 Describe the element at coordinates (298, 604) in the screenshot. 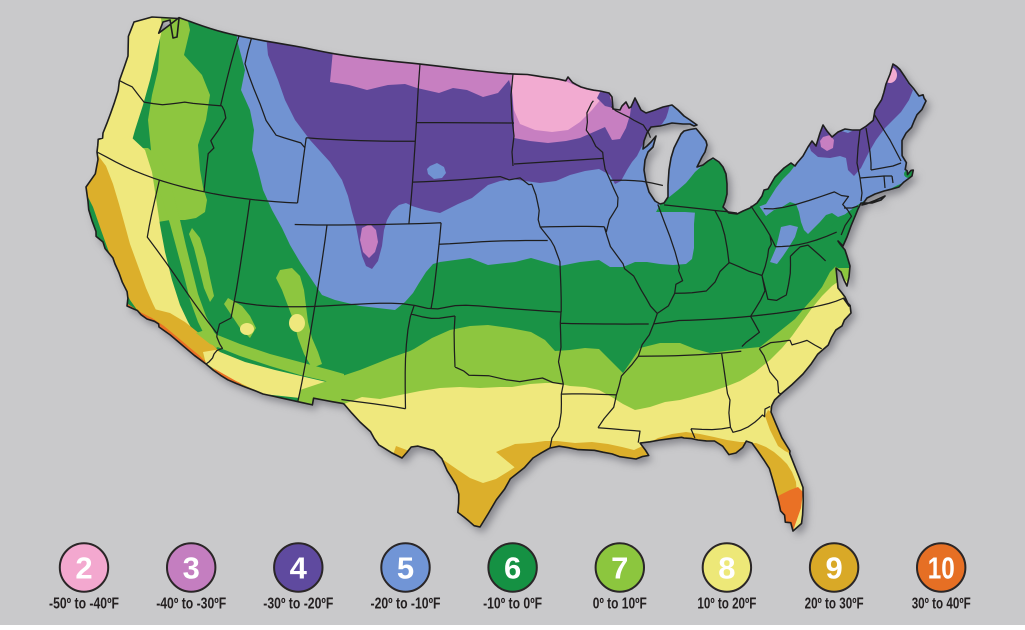

I see `svg-text: -30º to -20ºF` at that location.